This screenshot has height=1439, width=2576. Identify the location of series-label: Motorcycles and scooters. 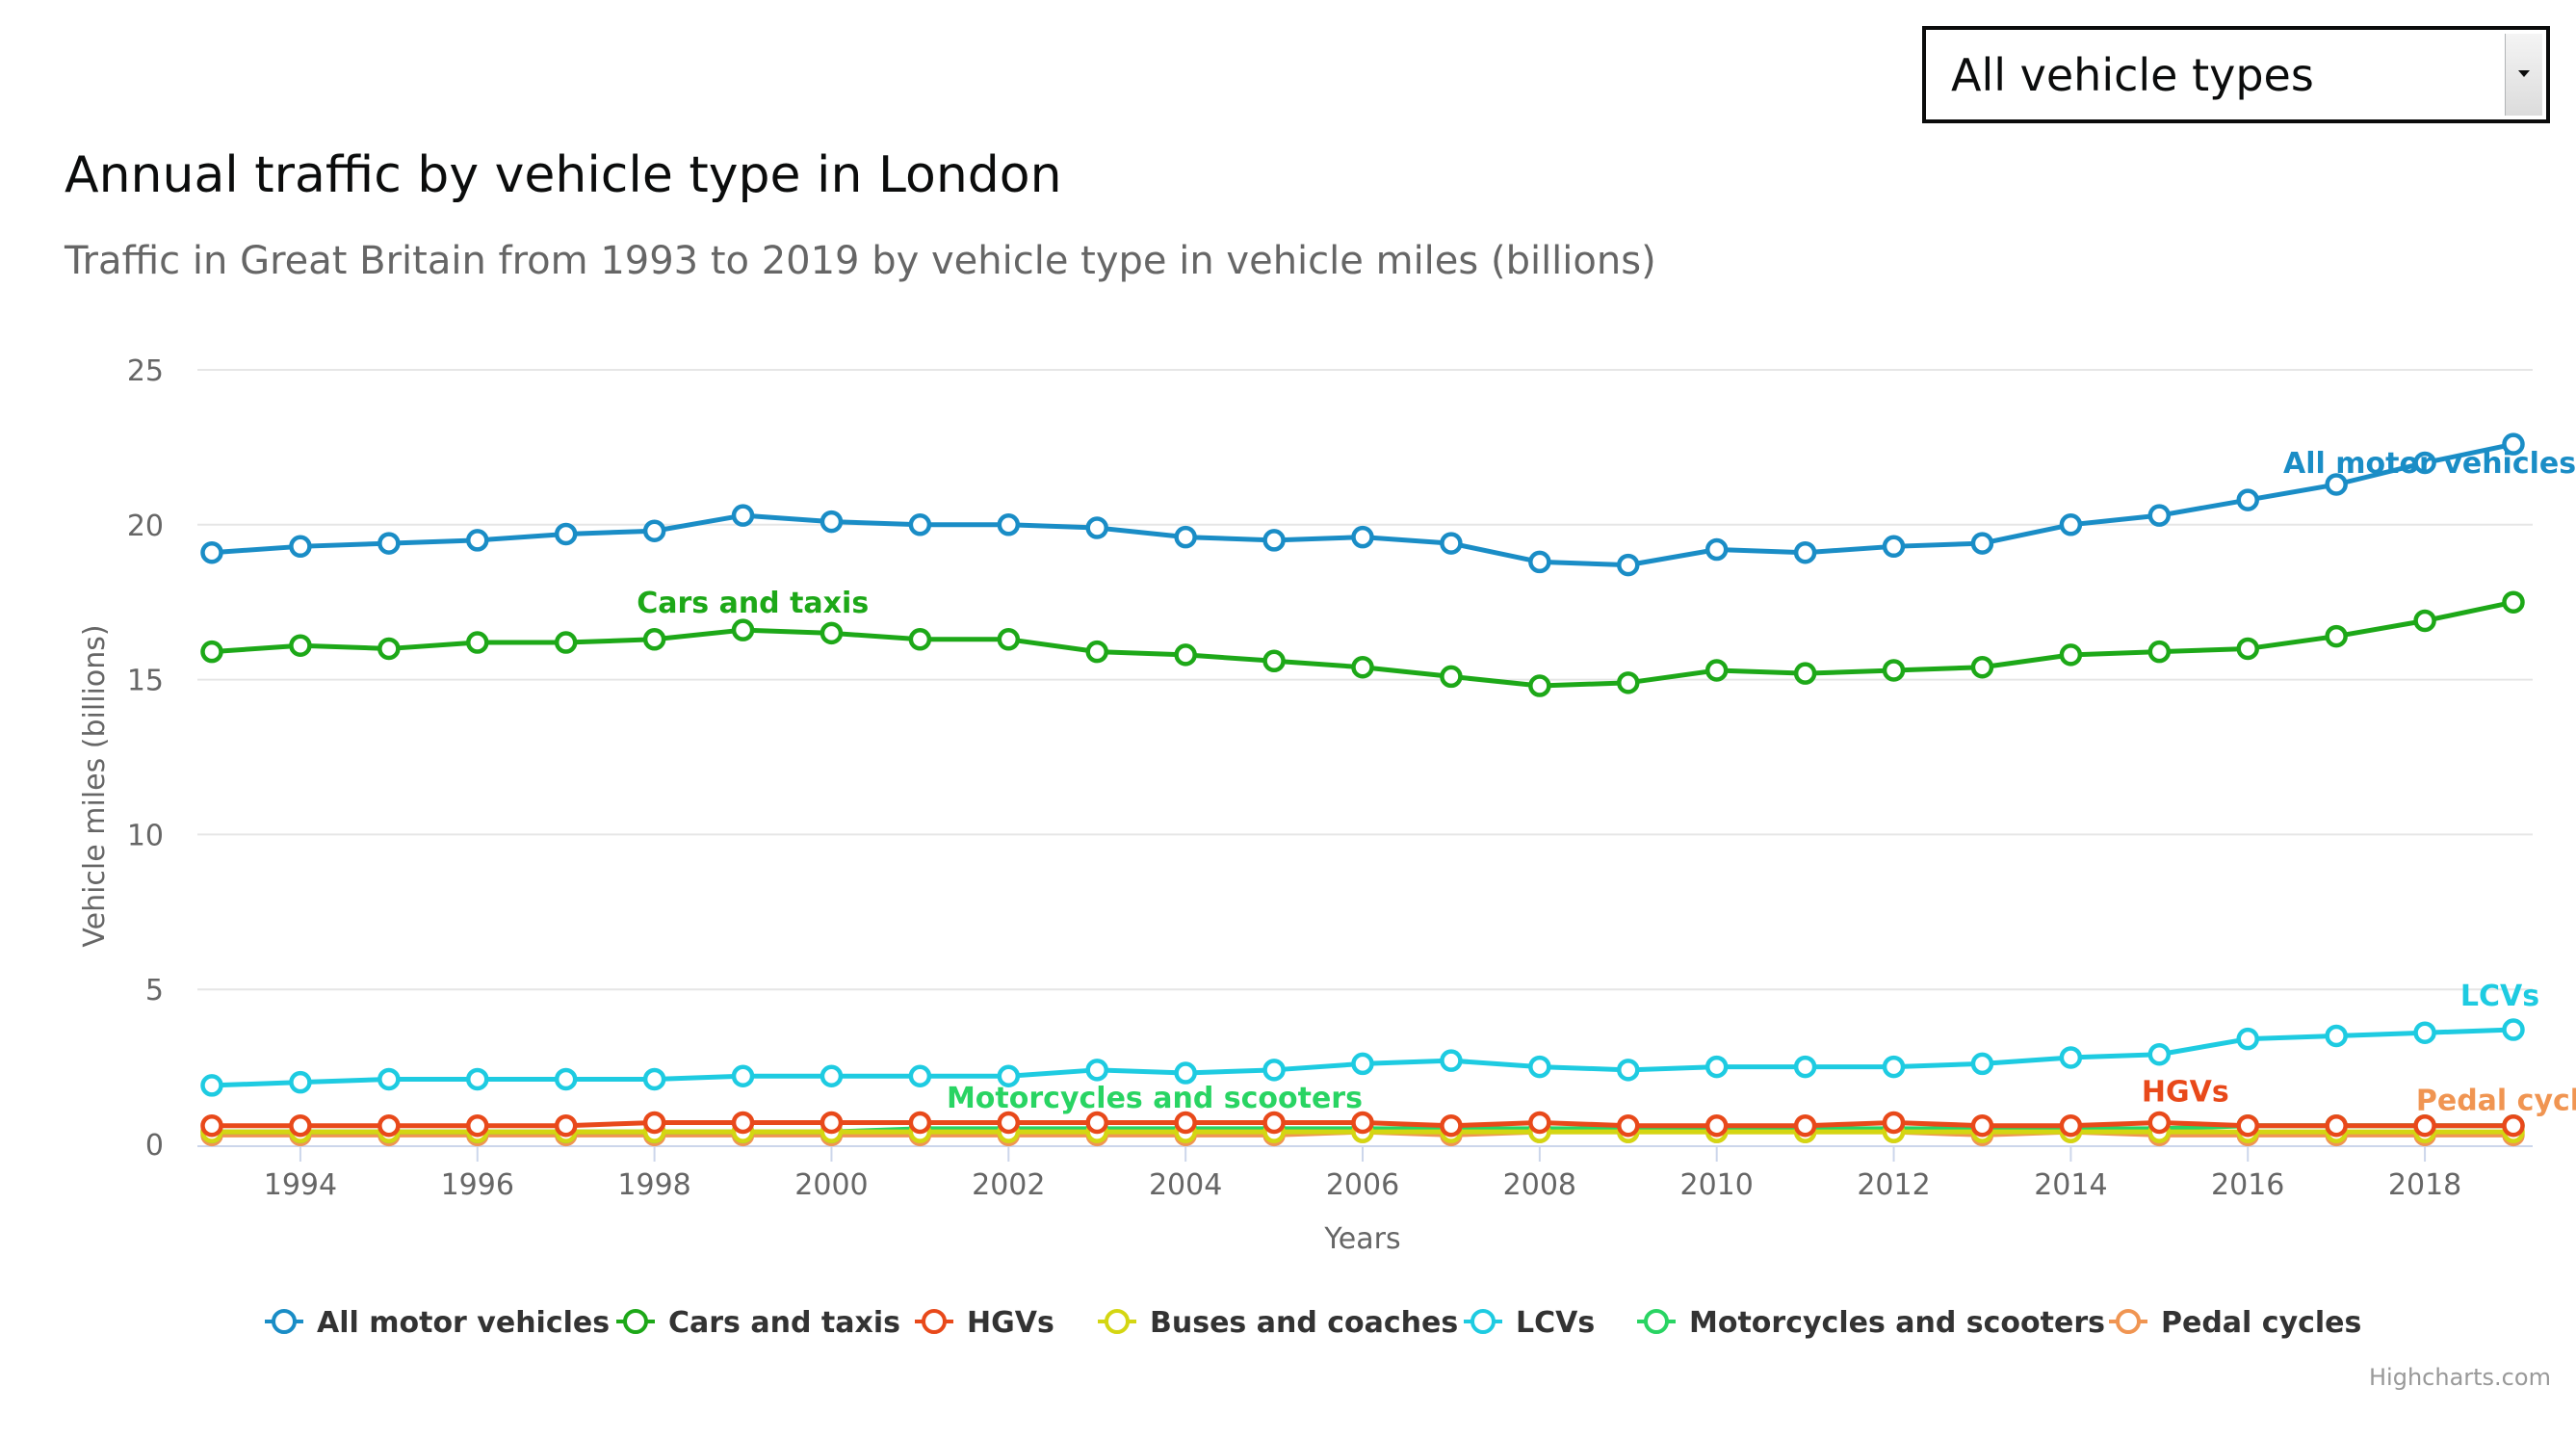
(1155, 1098).